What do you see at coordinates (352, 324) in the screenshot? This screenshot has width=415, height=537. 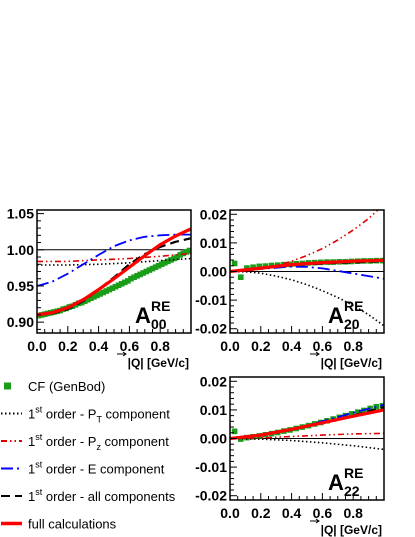 I see `panel-label-subscript: 20` at bounding box center [352, 324].